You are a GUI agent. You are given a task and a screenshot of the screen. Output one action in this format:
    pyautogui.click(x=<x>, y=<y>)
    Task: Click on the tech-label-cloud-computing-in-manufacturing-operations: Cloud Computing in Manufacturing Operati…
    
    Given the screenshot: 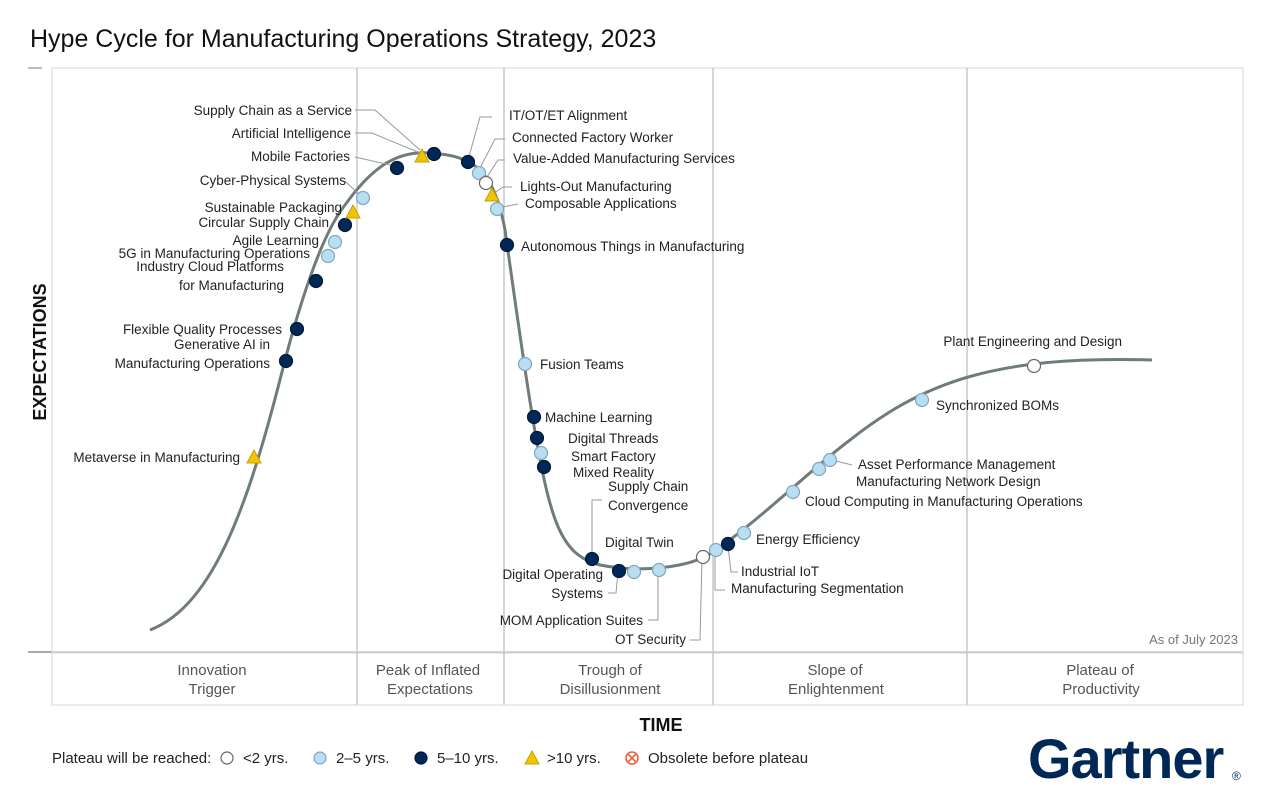 What is the action you would take?
    pyautogui.click(x=944, y=501)
    